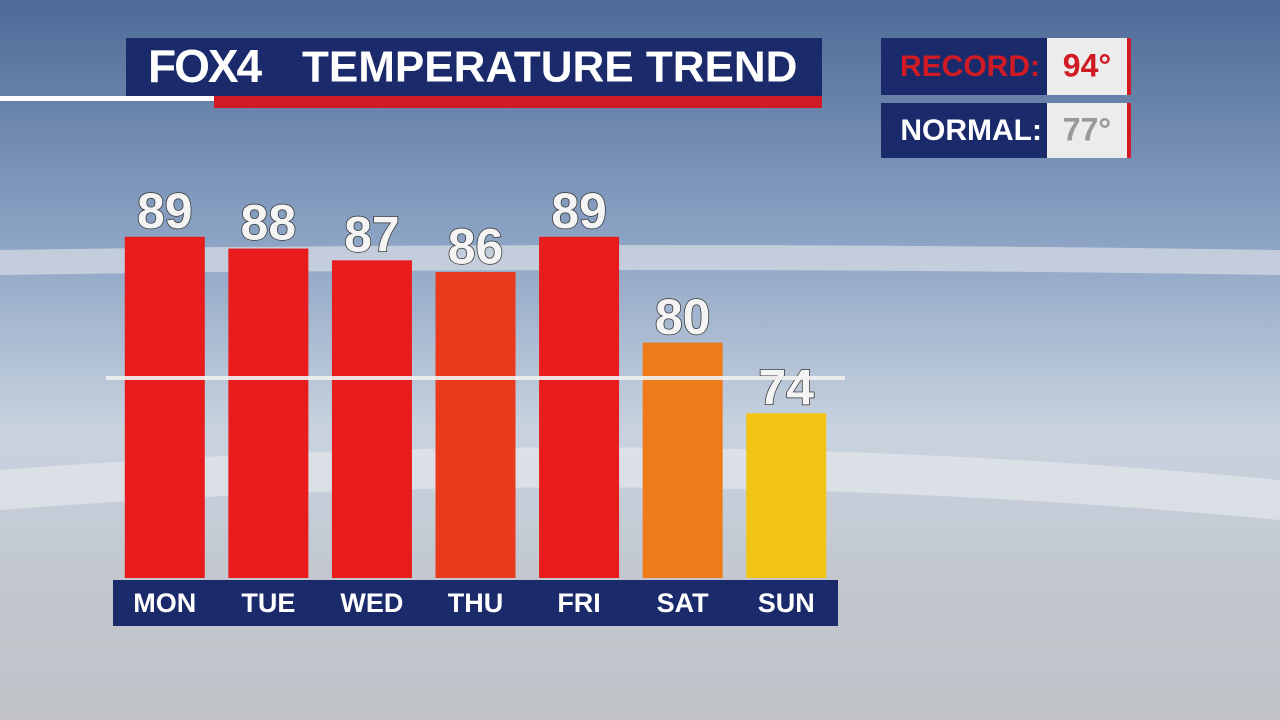  What do you see at coordinates (1129, 130) in the screenshot?
I see `normal-edge` at bounding box center [1129, 130].